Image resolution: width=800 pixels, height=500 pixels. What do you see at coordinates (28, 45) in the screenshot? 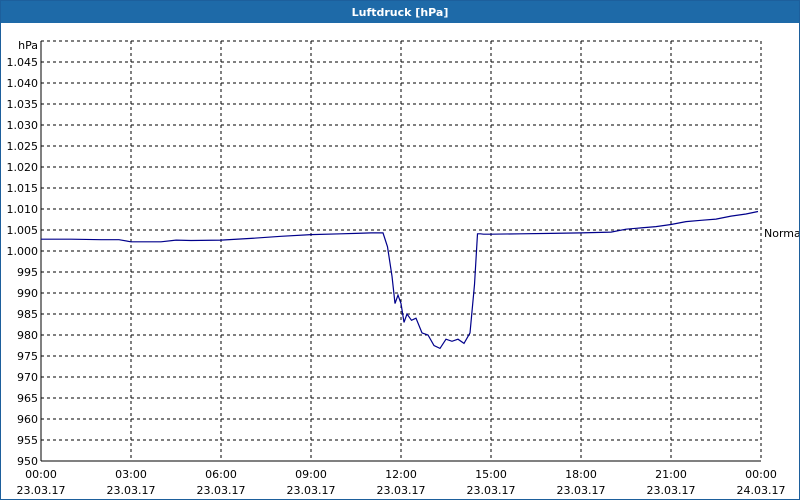
I see `y-axis-unit-label: hPa` at bounding box center [28, 45].